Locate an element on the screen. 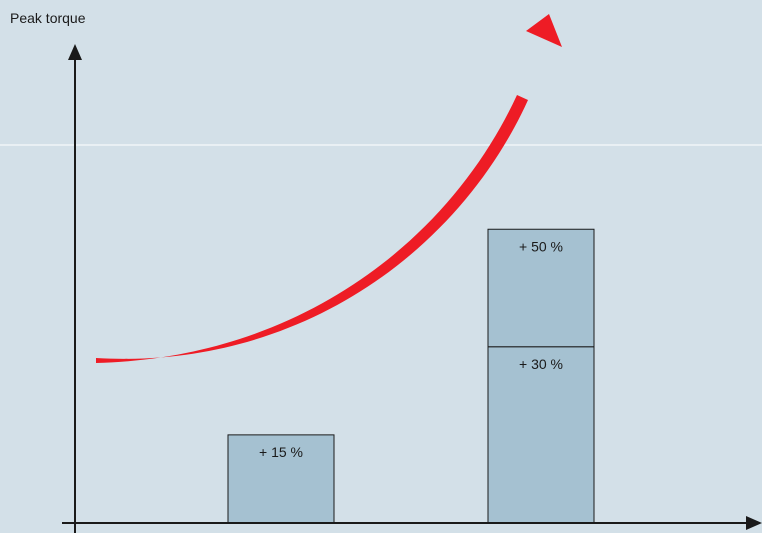 This screenshot has height=533, width=762. y-axis-arrowhead is located at coordinates (75, 52).